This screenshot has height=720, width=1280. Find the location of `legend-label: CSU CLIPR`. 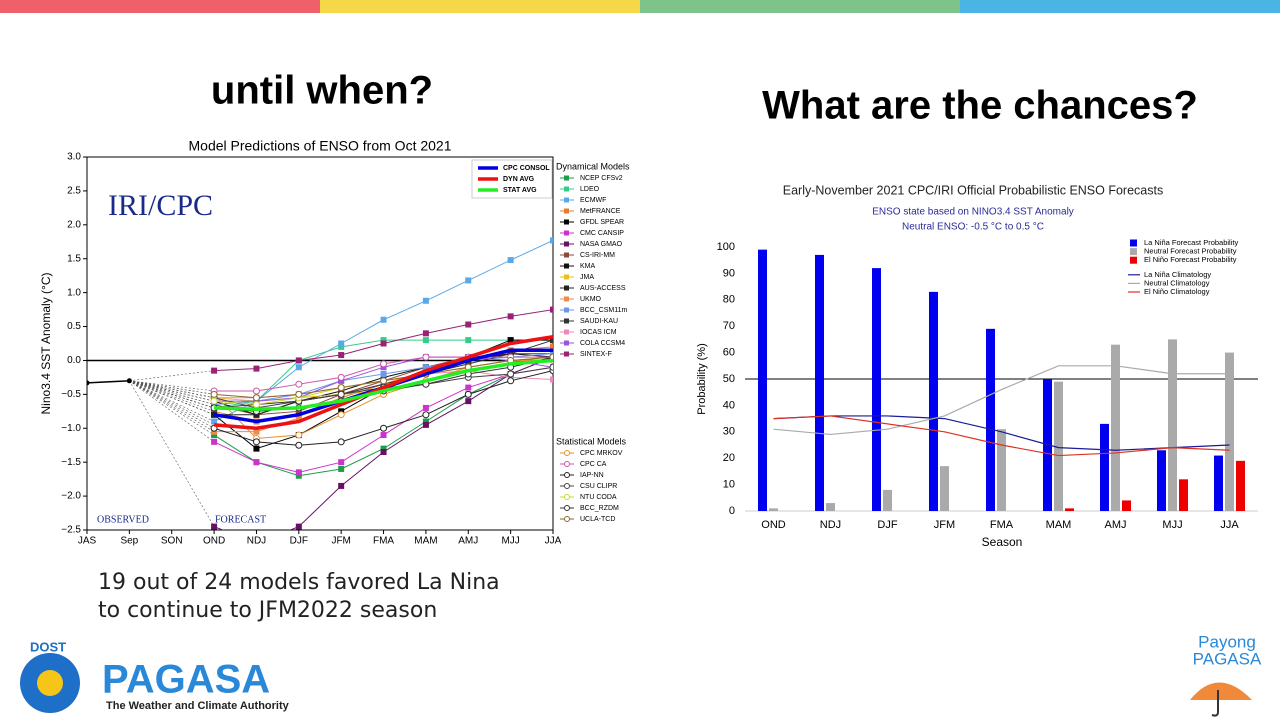

legend-label: CSU CLIPR is located at coordinates (598, 486).